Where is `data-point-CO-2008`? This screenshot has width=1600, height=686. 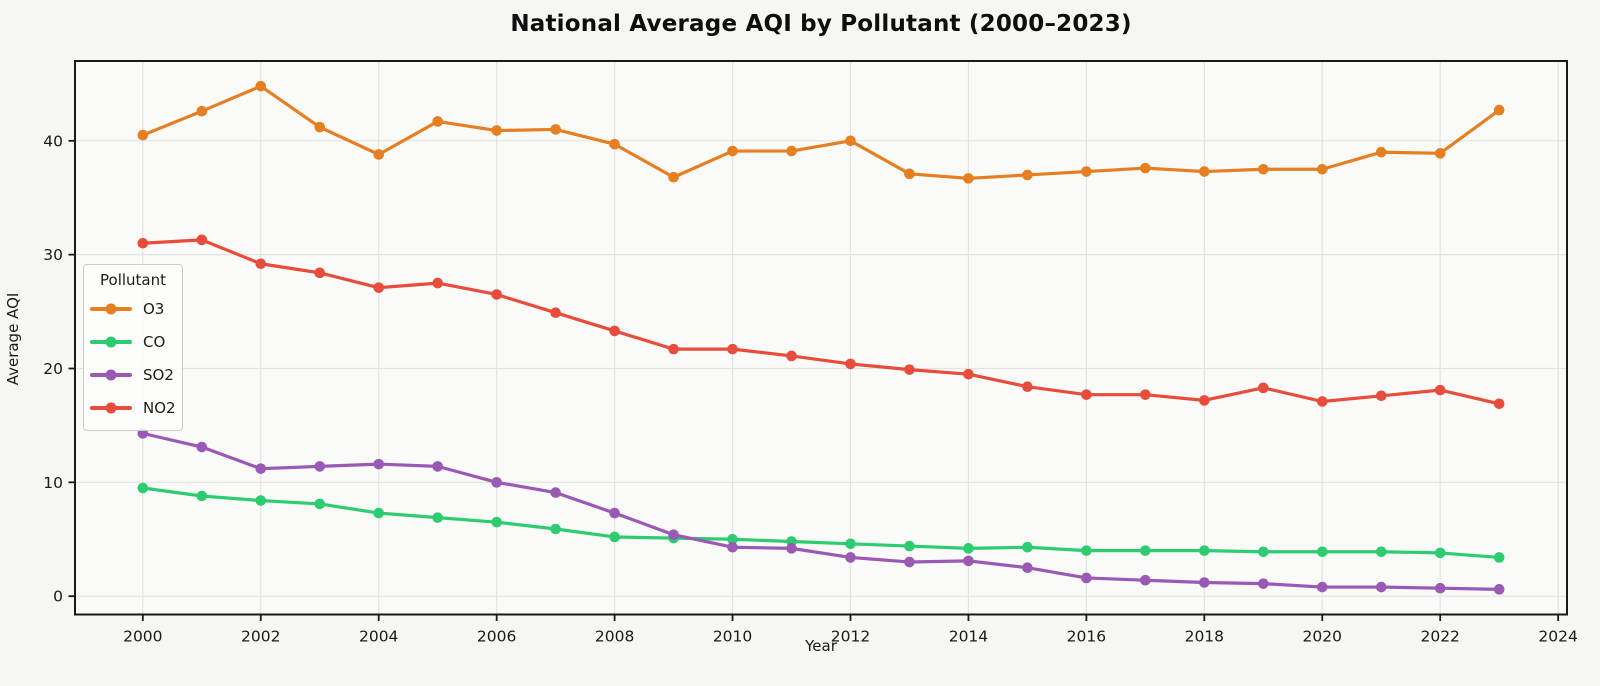 data-point-CO-2008 is located at coordinates (614, 537).